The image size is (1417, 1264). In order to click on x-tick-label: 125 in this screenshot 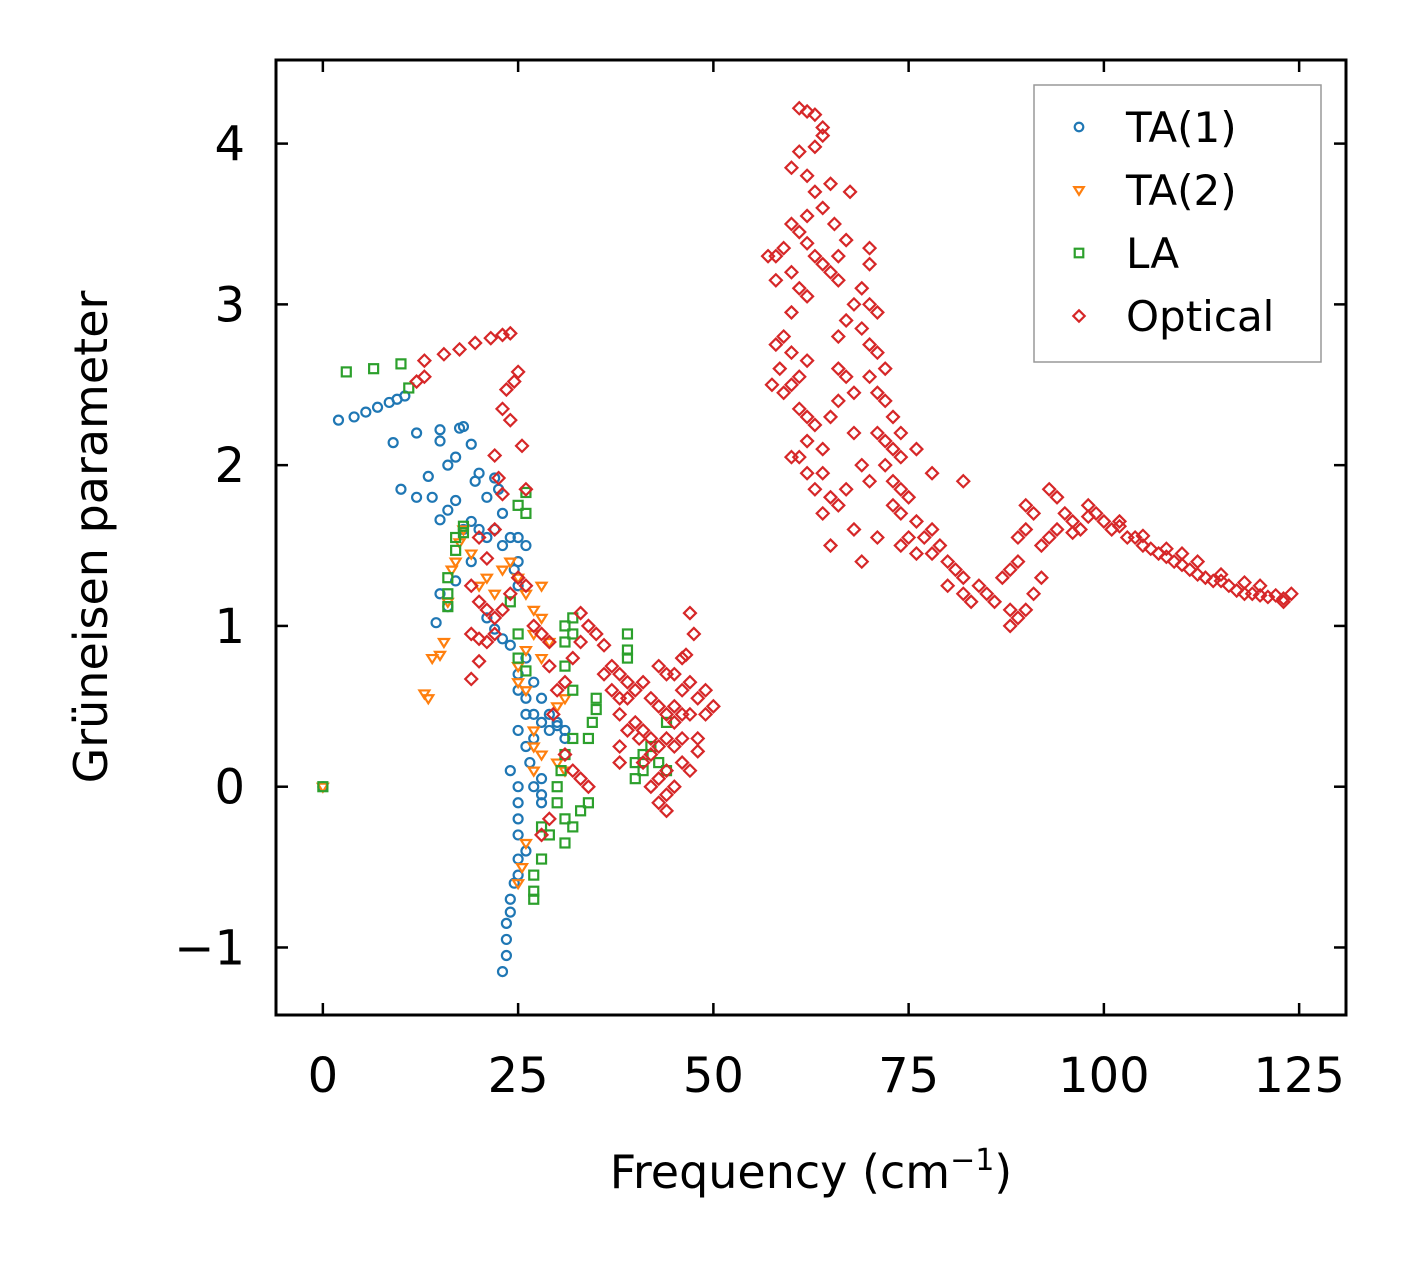, I will do `click(1299, 1076)`.